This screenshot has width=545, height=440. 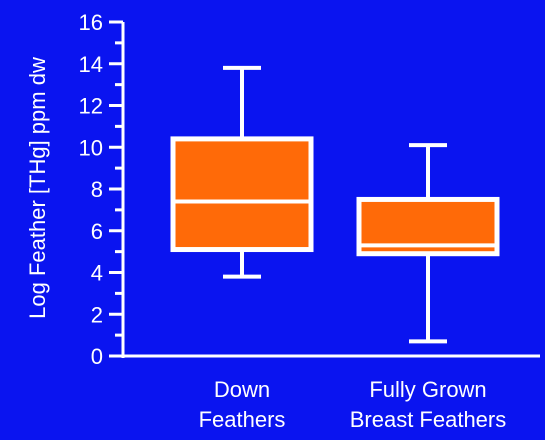 I want to click on x-axis-labels: Down Feathers Fully Grown Breast Feathers, so click(x=353, y=404).